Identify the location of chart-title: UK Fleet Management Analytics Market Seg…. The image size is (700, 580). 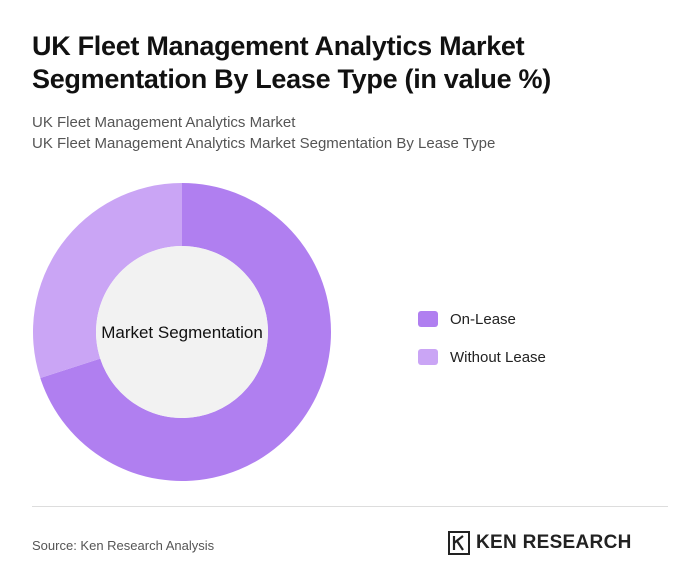
(291, 62).